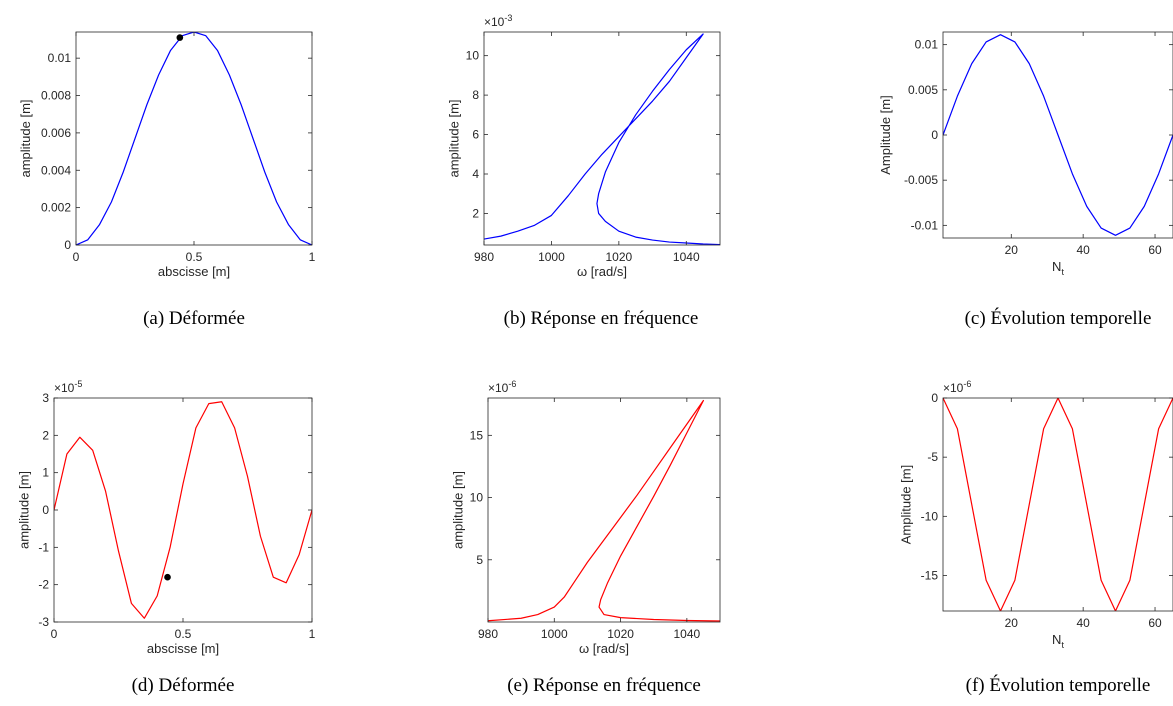  What do you see at coordinates (601, 318) in the screenshot?
I see `subfigure-caption: (b) Réponse en fréquence` at bounding box center [601, 318].